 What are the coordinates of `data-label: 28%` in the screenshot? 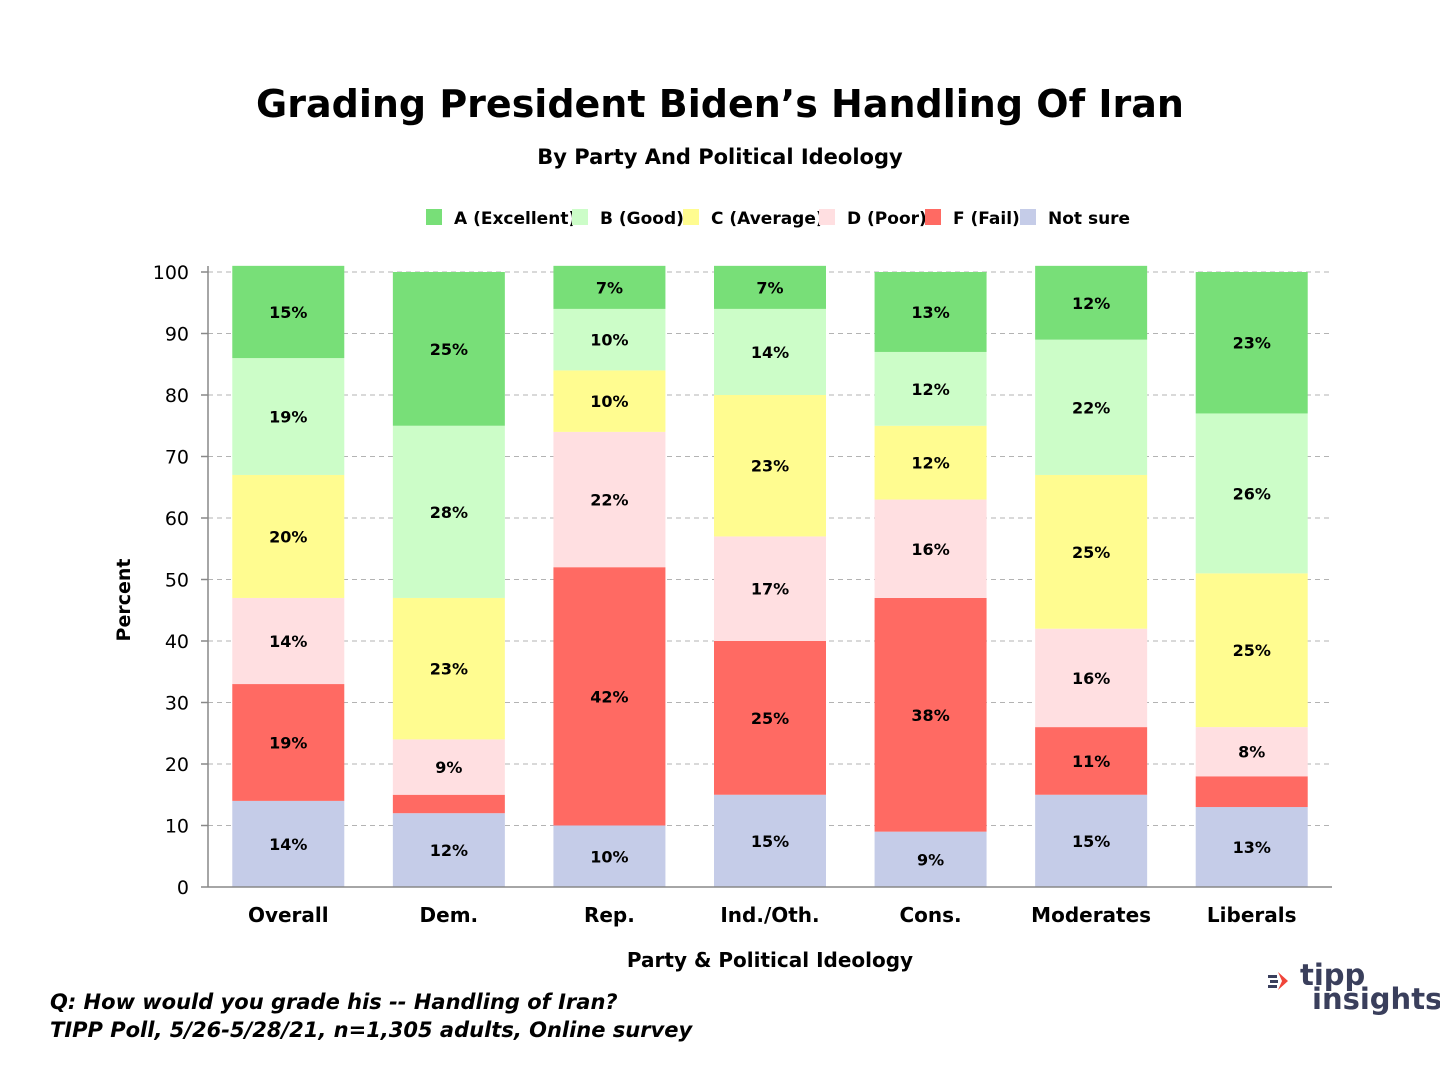 It's located at (449, 512).